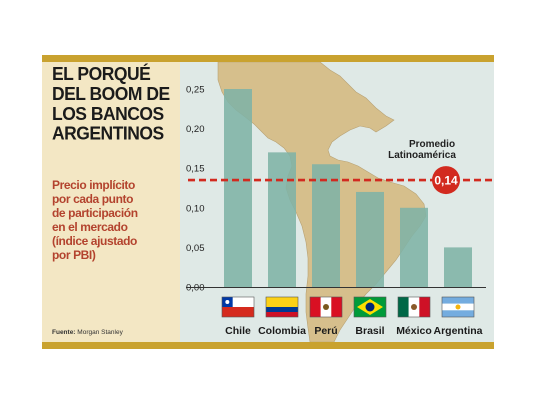 This screenshot has height=405, width=540. Describe the element at coordinates (370, 307) in the screenshot. I see `brazil-flag-icon` at that location.